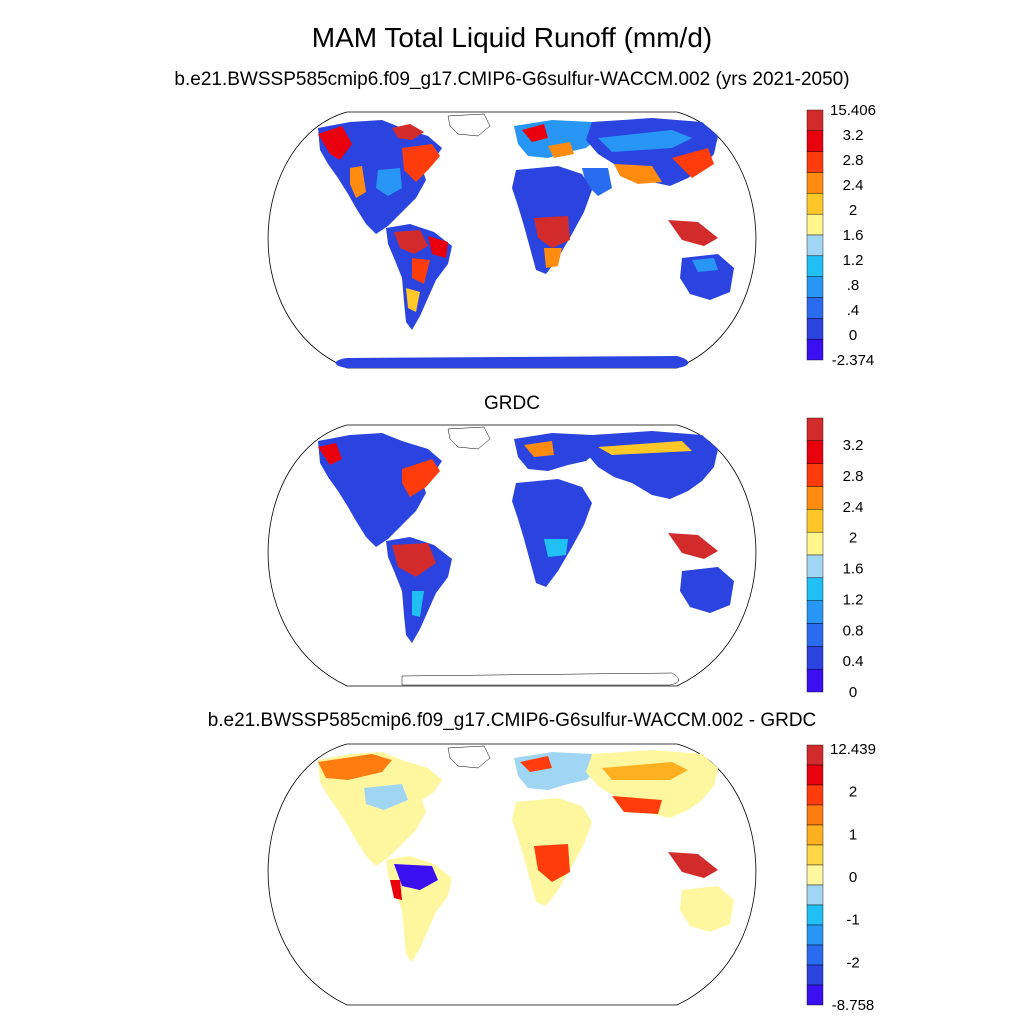  Describe the element at coordinates (853, 476) in the screenshot. I see `colorbar-2-label: 2.8` at that location.